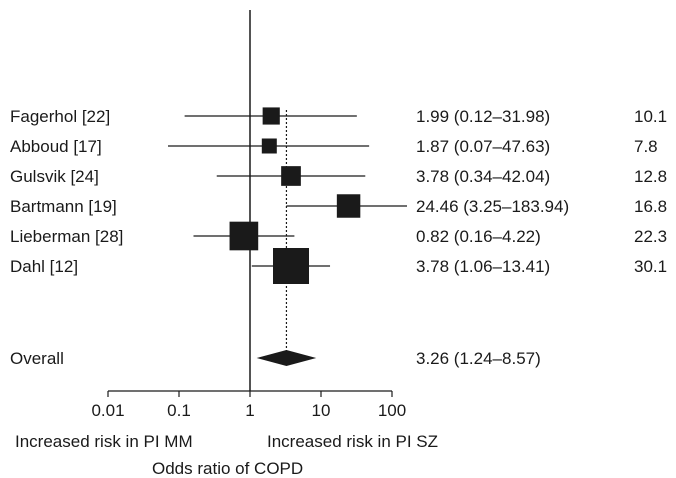 The image size is (676, 478). Describe the element at coordinates (338, 176) in the screenshot. I see `study-row: Gulsvik [24] 3.78 (0.34–42.04) 12.8` at that location.